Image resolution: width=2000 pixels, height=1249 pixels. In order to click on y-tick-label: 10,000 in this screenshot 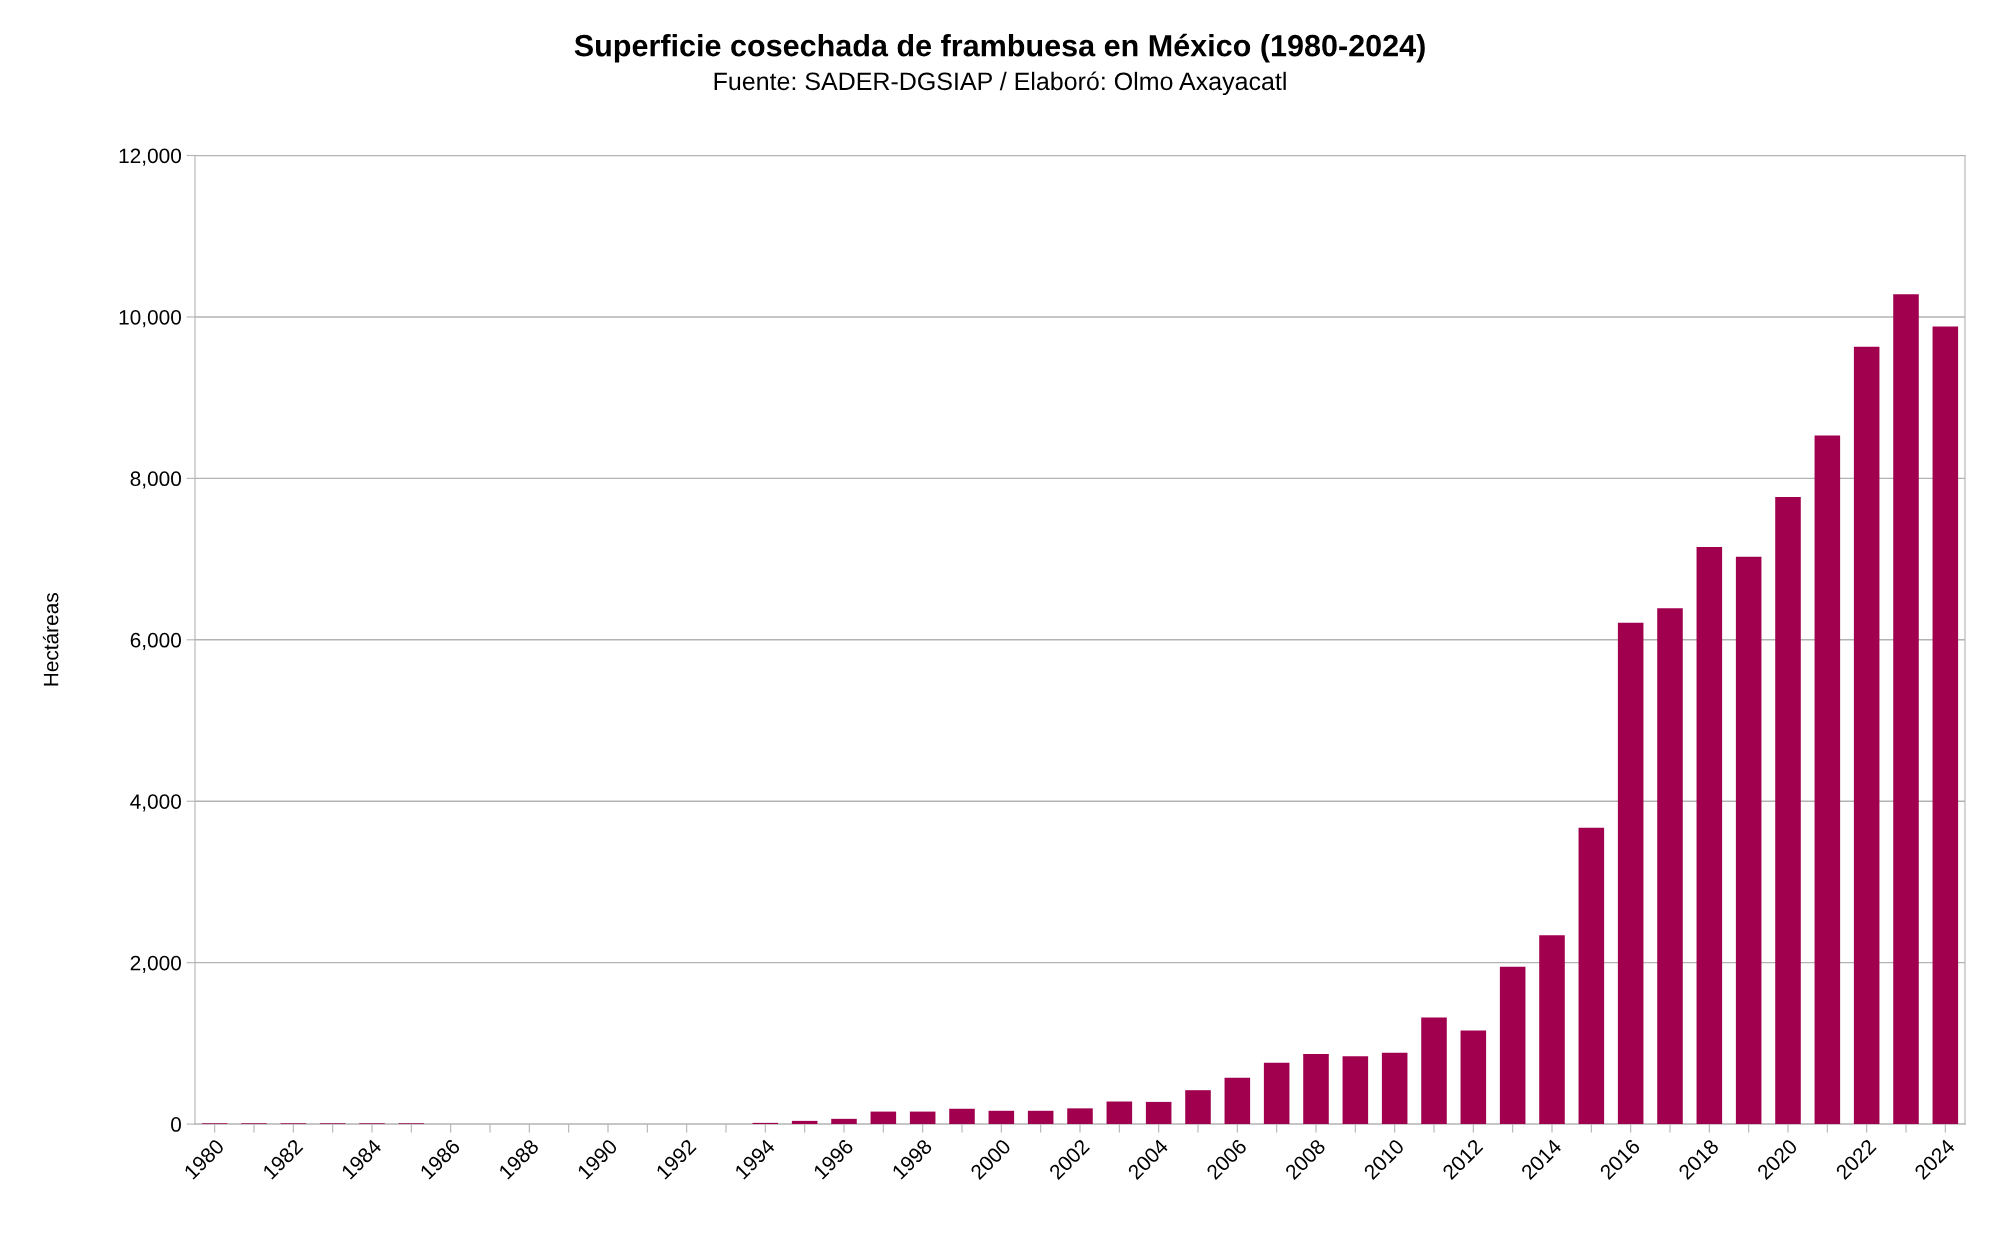, I will do `click(150, 318)`.